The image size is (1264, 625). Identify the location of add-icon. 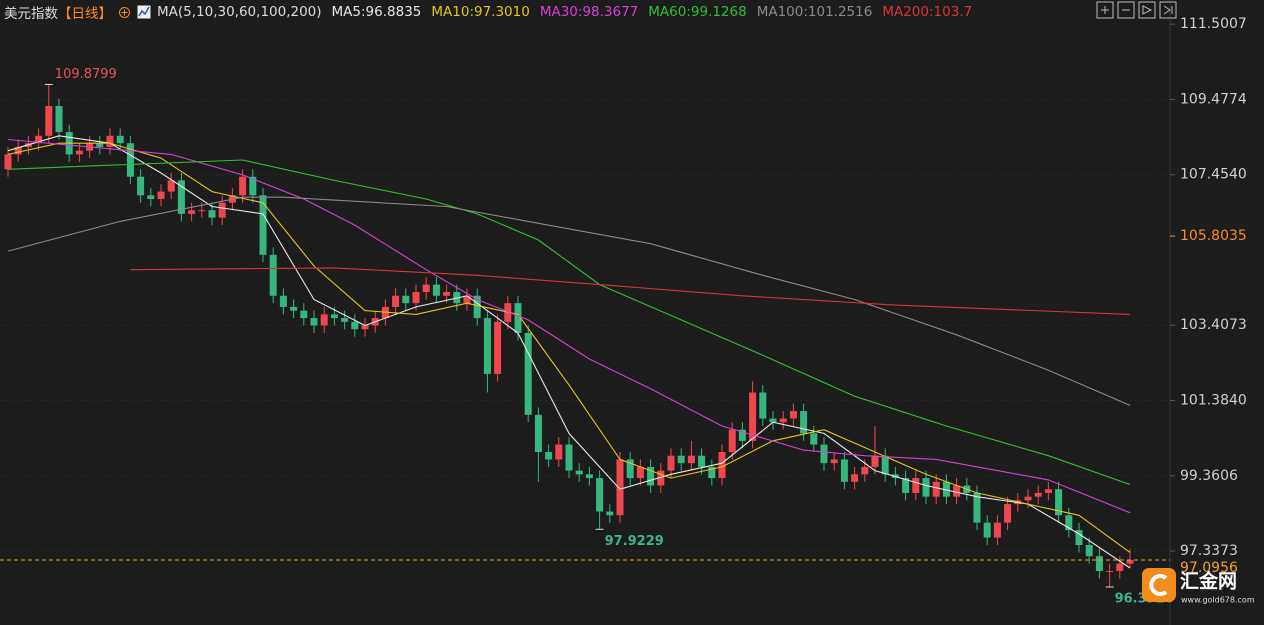
(124, 12).